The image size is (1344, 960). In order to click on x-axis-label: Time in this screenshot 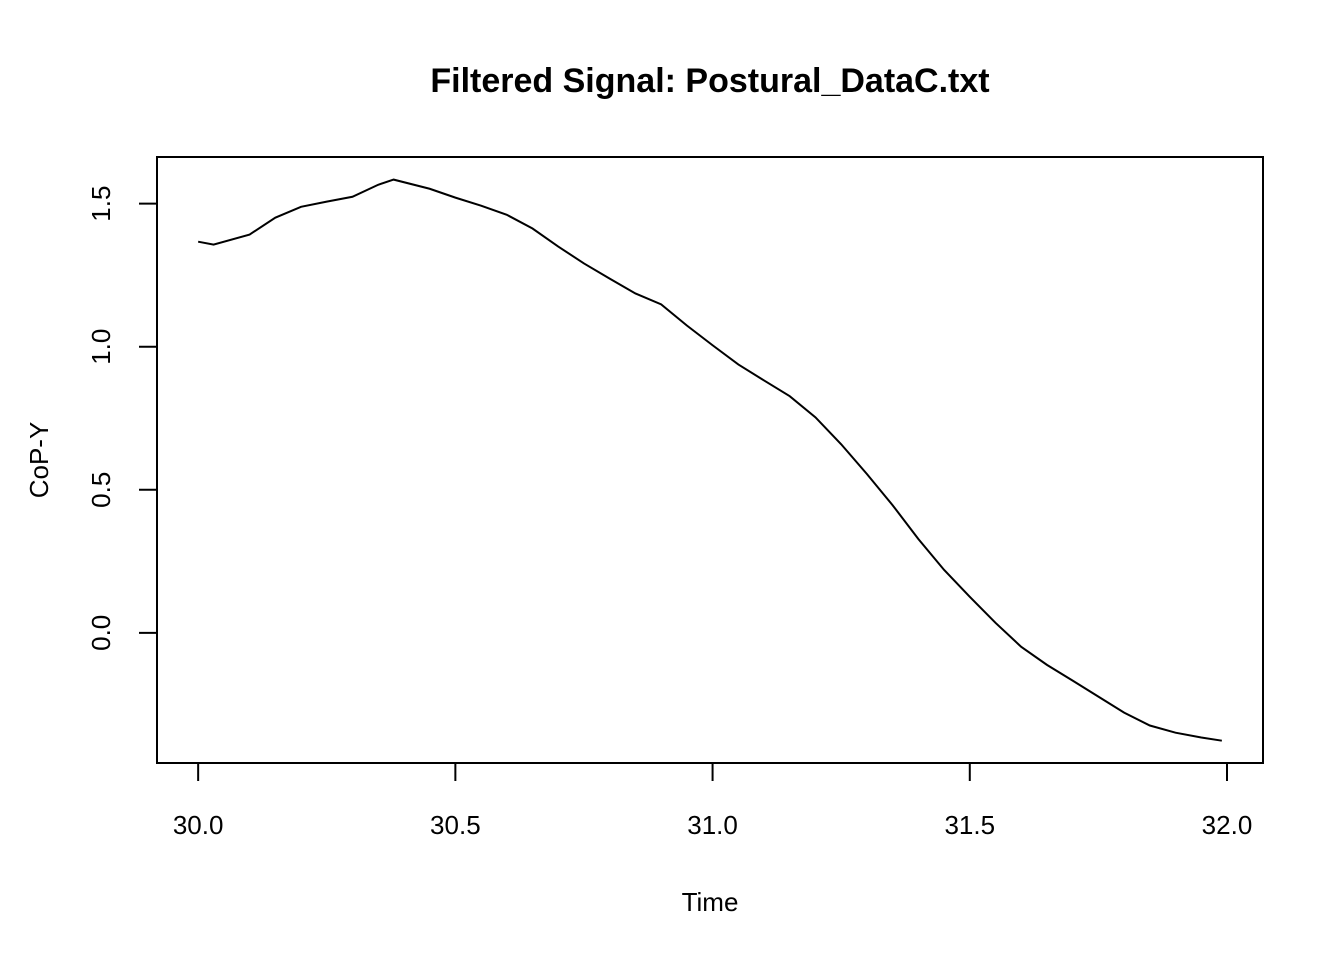, I will do `click(710, 902)`.